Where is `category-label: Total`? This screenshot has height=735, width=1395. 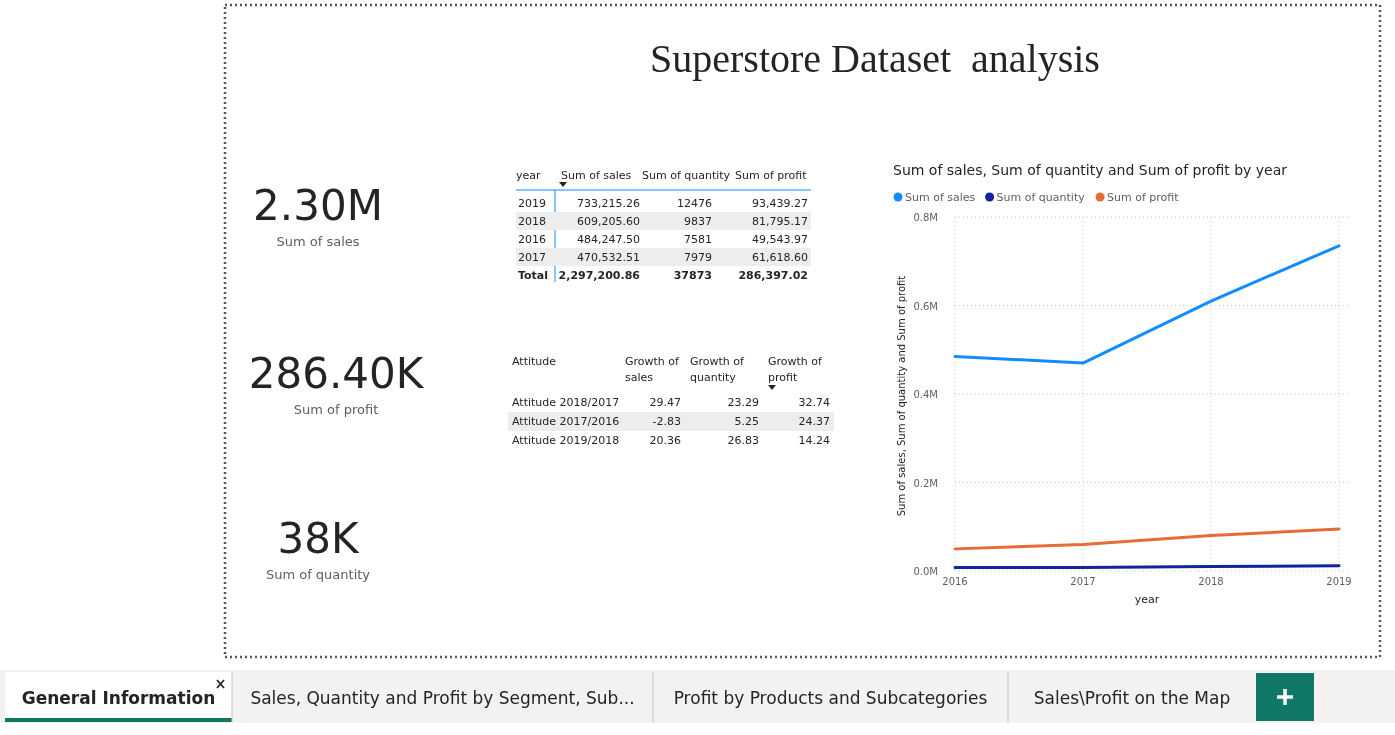
category-label: Total is located at coordinates (533, 275).